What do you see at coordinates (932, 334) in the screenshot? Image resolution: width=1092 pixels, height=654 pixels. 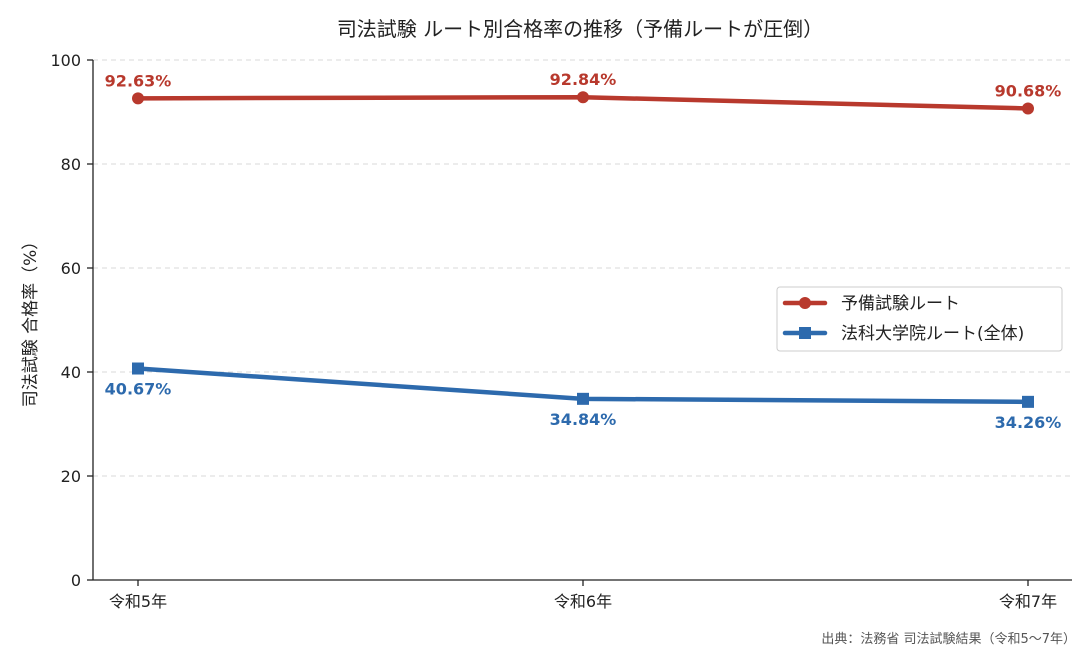 I see `legend-label: 法科大学院ルート(全体)` at bounding box center [932, 334].